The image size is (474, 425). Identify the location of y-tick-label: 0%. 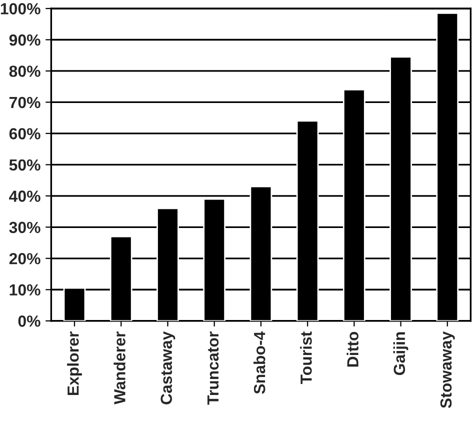
(29, 321).